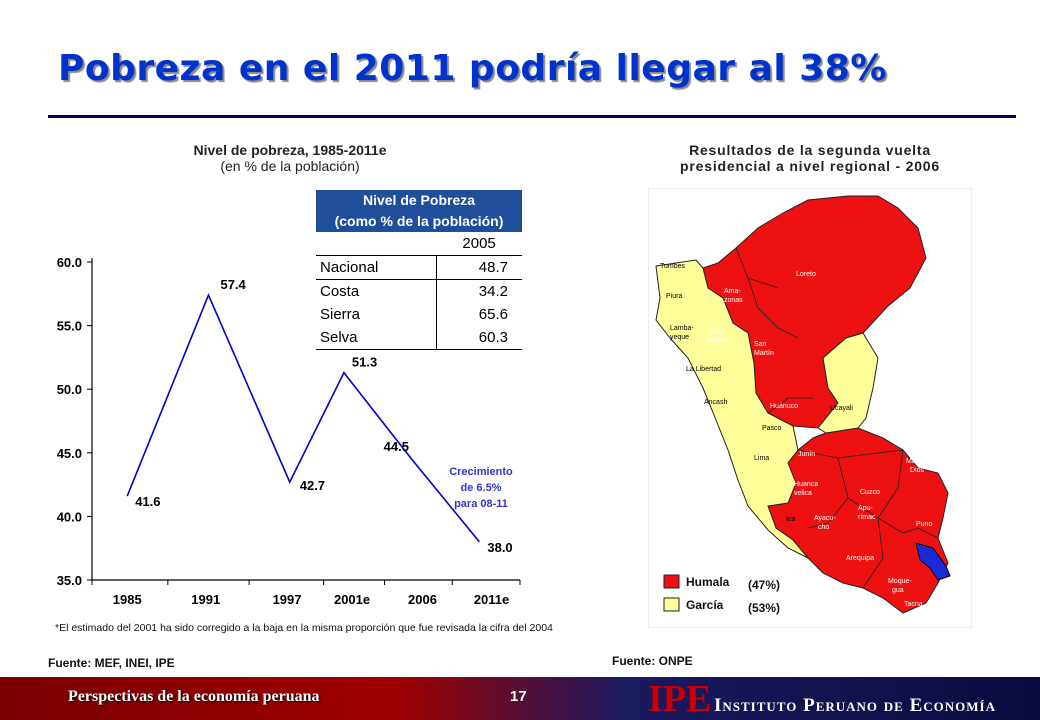 This screenshot has width=1040, height=720. What do you see at coordinates (69, 262) in the screenshot?
I see `y-tick-label: 60.0` at bounding box center [69, 262].